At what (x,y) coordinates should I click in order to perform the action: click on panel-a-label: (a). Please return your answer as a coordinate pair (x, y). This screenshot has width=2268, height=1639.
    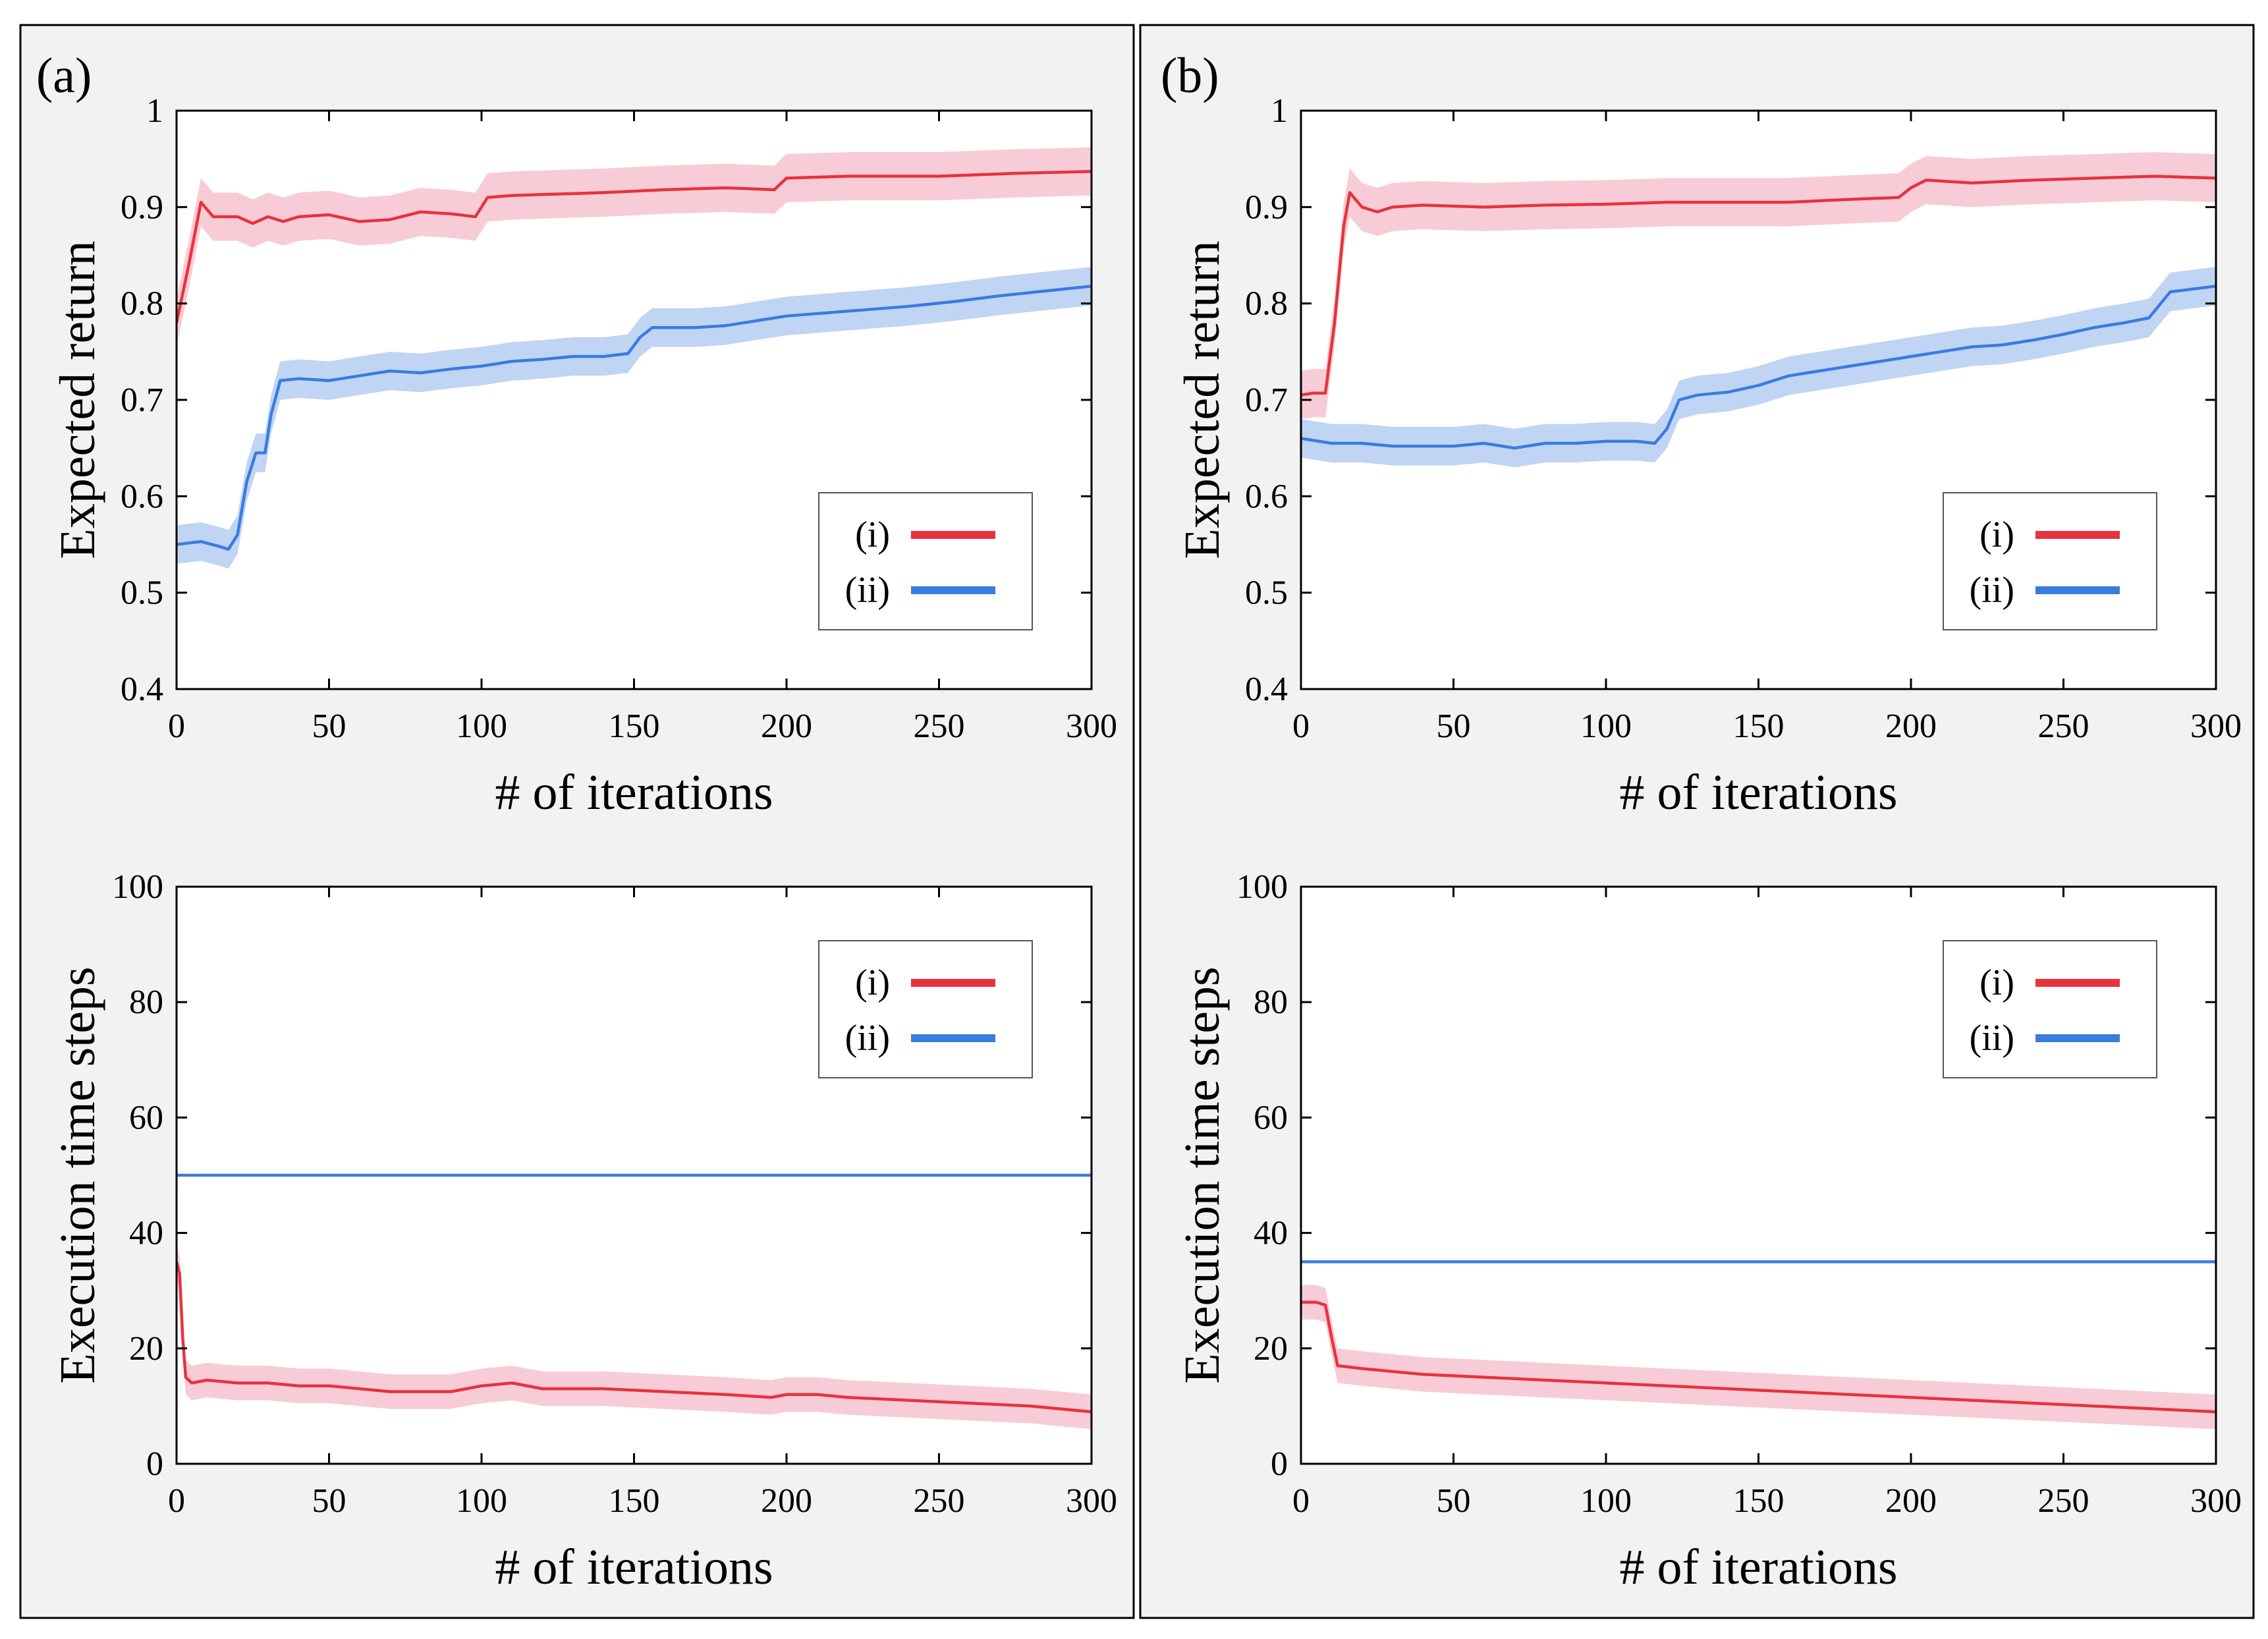
    Looking at the image, I should click on (64, 75).